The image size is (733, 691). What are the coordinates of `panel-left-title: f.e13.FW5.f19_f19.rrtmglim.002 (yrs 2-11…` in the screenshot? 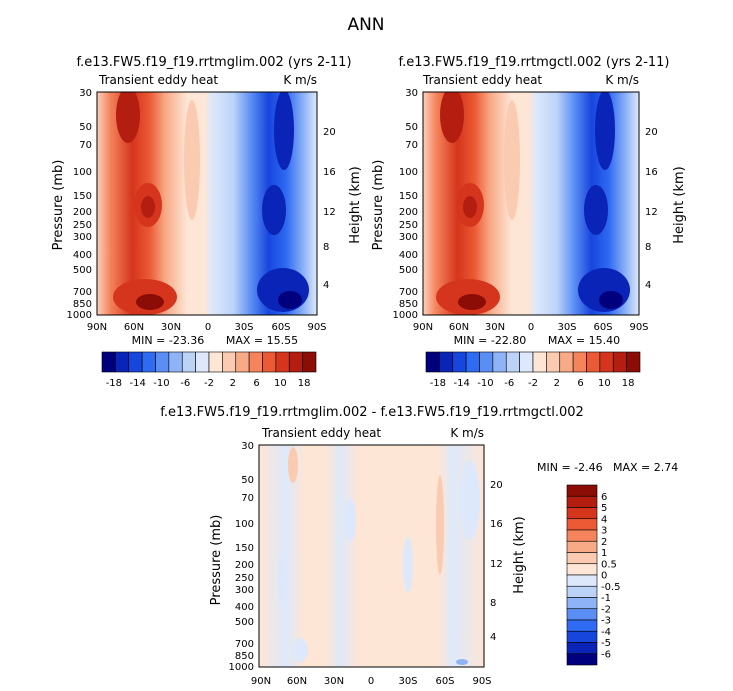 It's located at (213, 62).